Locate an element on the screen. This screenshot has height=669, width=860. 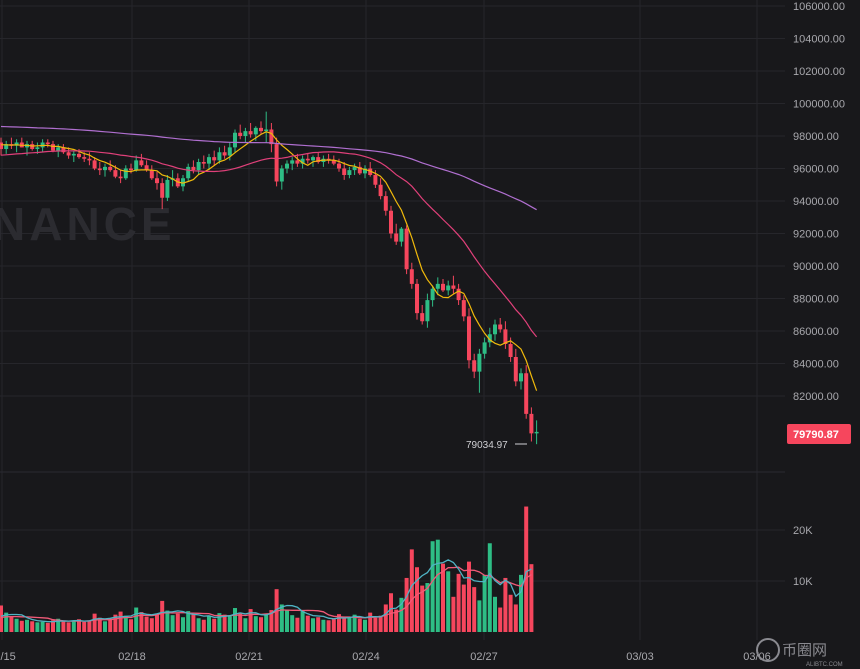
low-price-marker: 79034.97 is located at coordinates (496, 445).